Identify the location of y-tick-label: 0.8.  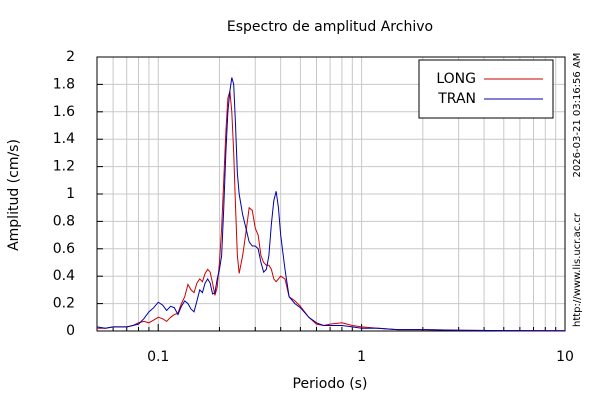
(64, 221).